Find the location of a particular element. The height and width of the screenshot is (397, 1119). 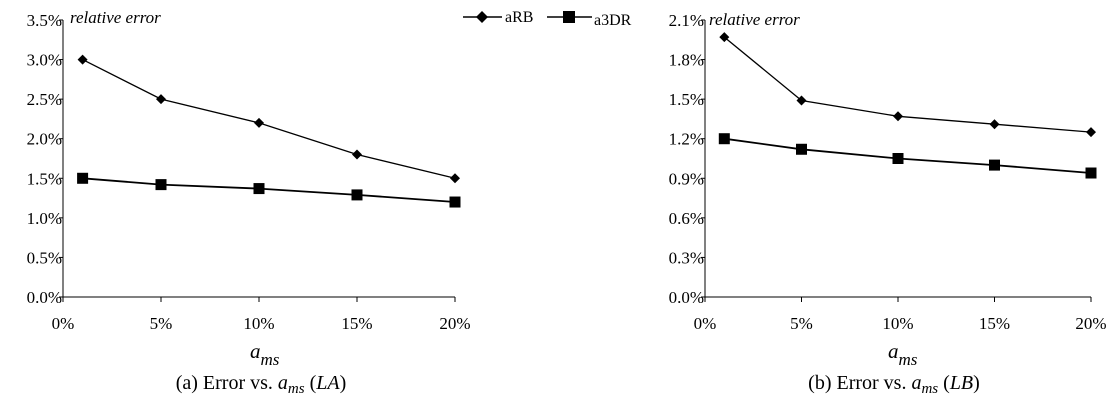

y-tick-label: 0.6% is located at coordinates (686, 218).